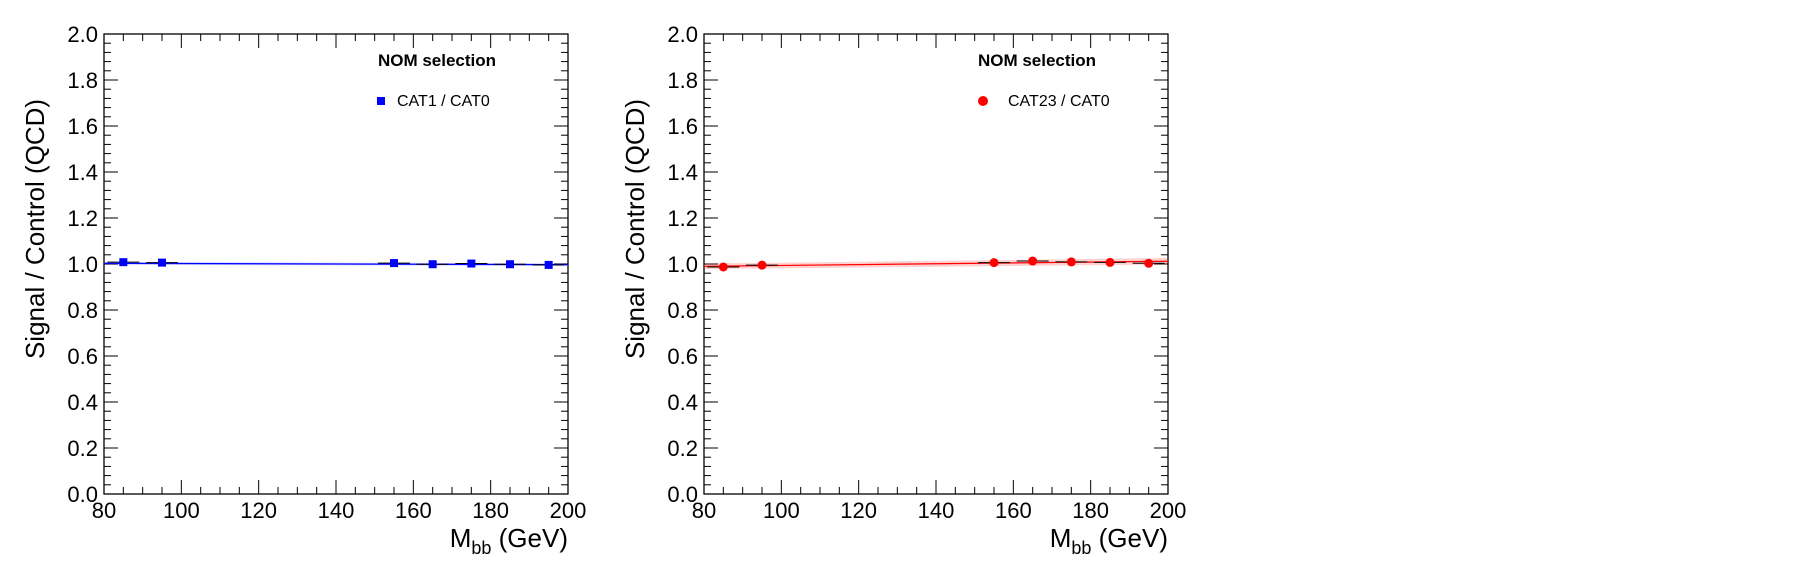 This screenshot has height=577, width=1796. Describe the element at coordinates (983, 101) in the screenshot. I see `legend-marker-circle` at that location.